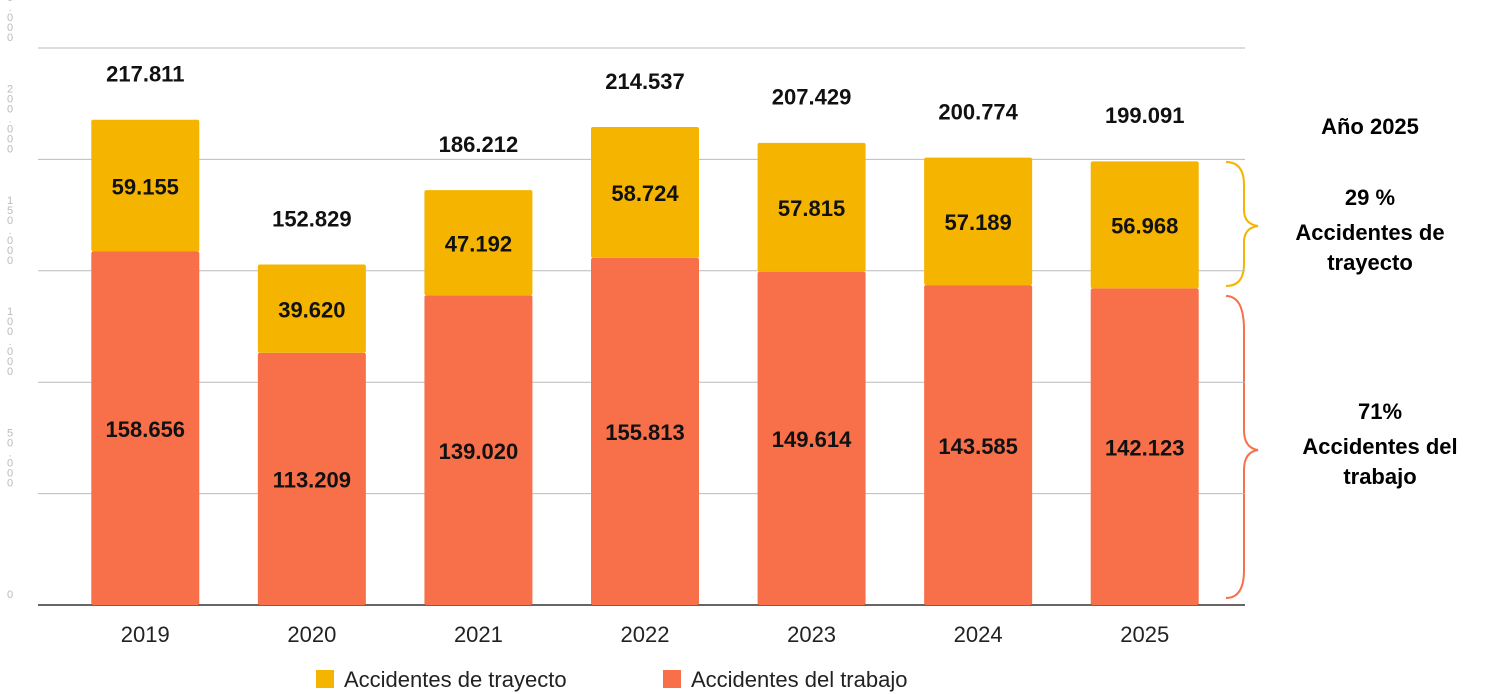 Image resolution: width=1495 pixels, height=694 pixels. I want to click on total-label: 207.429, so click(812, 97).